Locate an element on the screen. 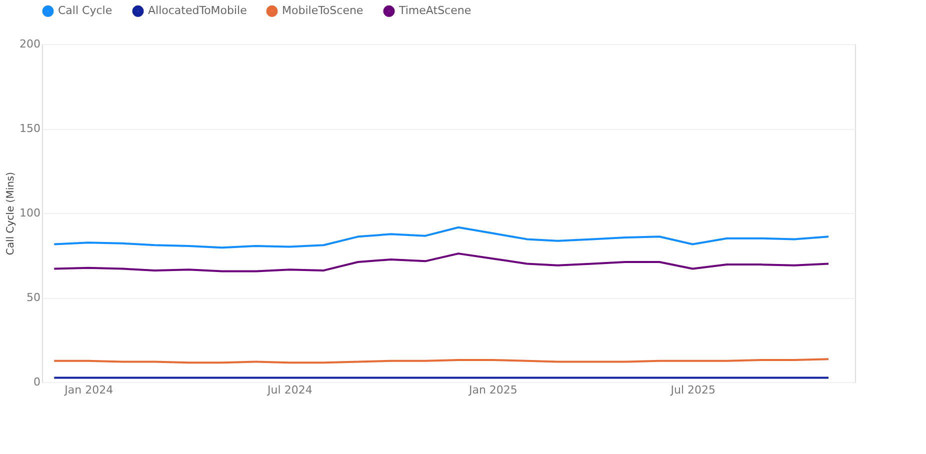 The width and height of the screenshot is (926, 454). y-tick-label: 150 is located at coordinates (30, 128).